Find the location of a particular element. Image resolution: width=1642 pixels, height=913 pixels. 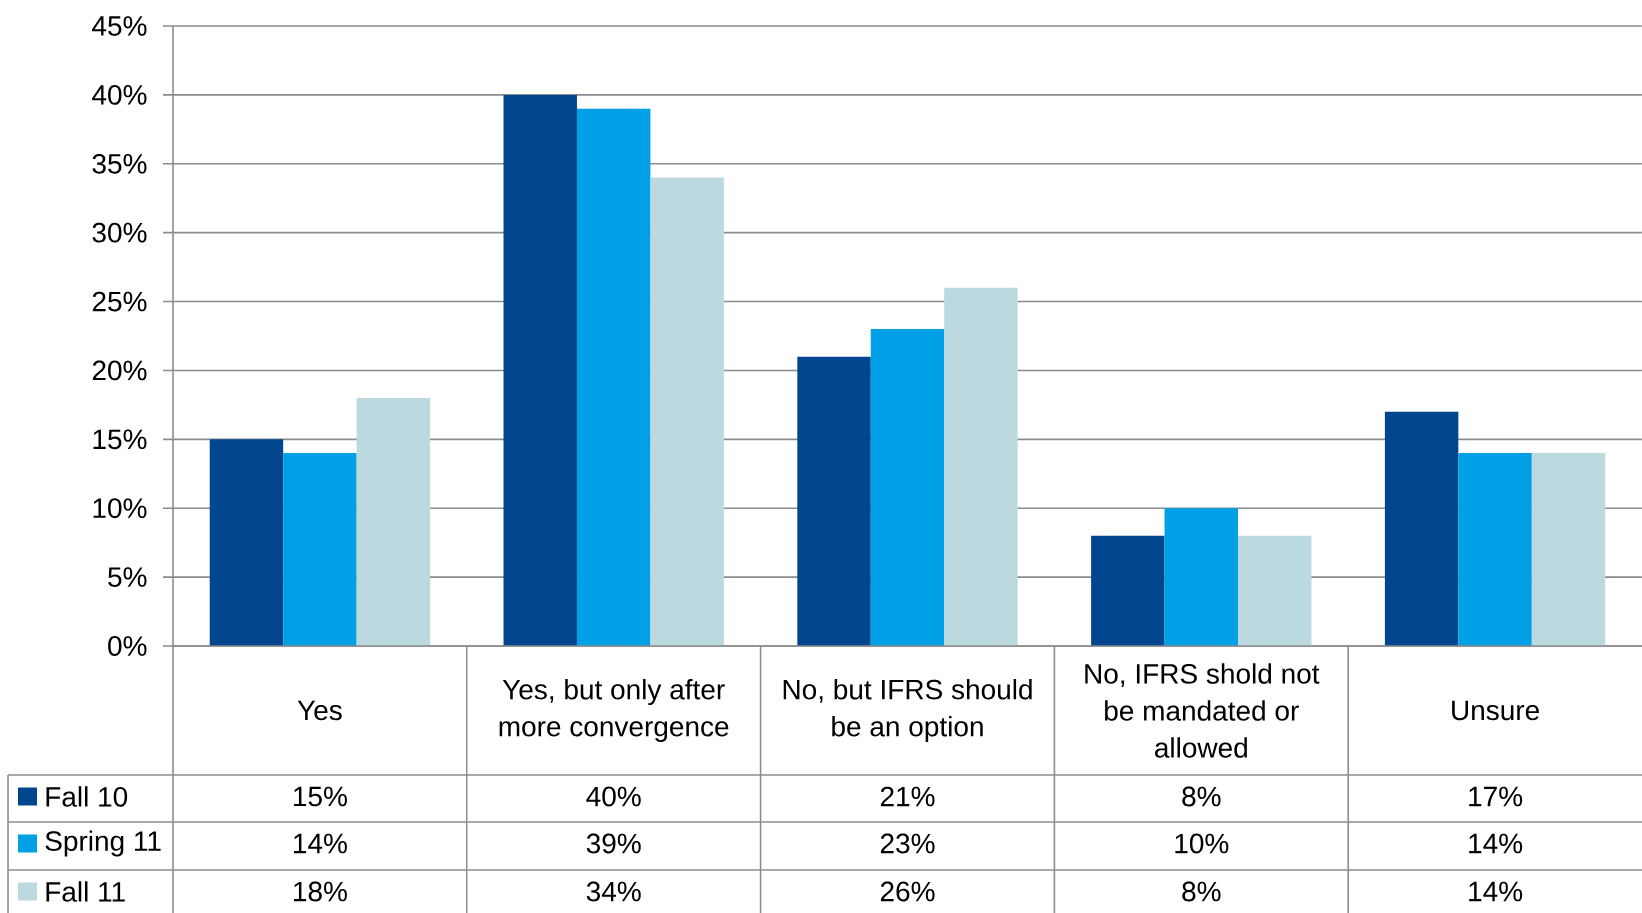

y-tick-label: 0% is located at coordinates (127, 646).